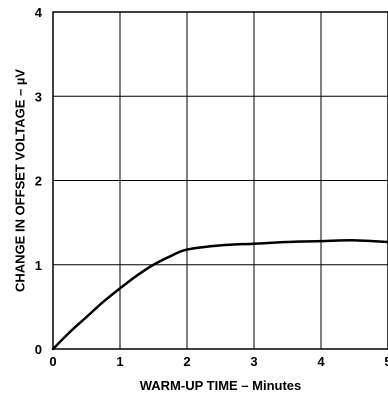 The width and height of the screenshot is (388, 398). I want to click on y-tick-label: 2, so click(38, 181).